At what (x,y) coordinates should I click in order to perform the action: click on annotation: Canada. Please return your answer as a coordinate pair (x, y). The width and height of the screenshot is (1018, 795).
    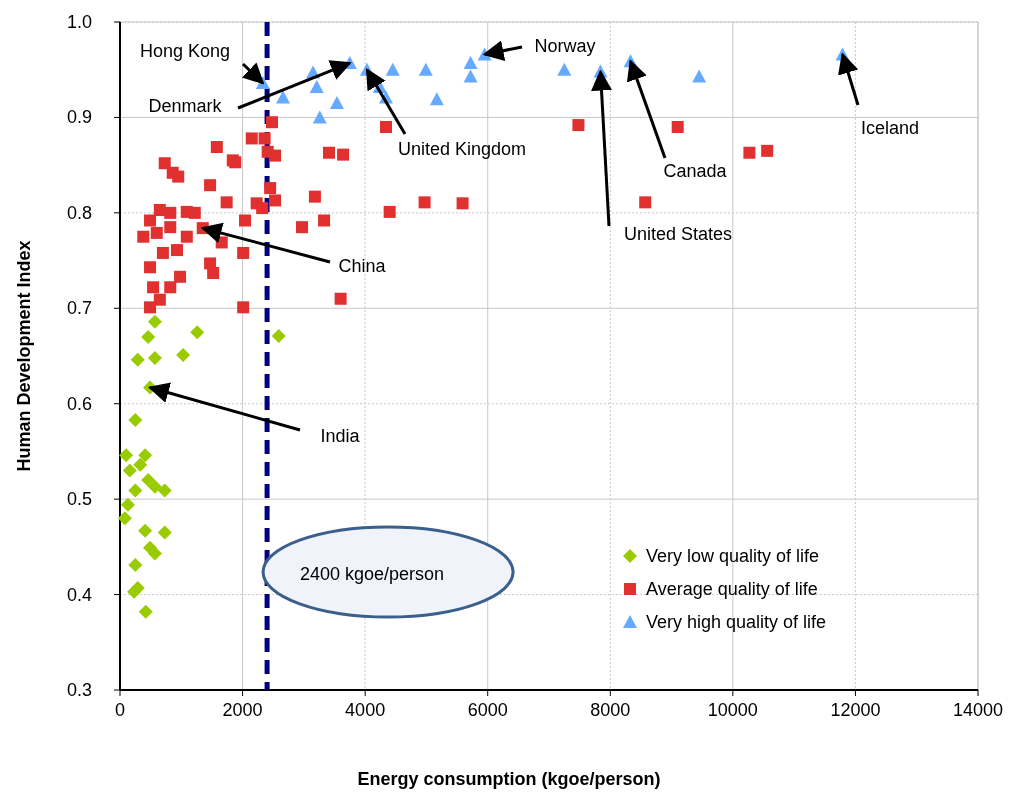
    Looking at the image, I should click on (695, 171).